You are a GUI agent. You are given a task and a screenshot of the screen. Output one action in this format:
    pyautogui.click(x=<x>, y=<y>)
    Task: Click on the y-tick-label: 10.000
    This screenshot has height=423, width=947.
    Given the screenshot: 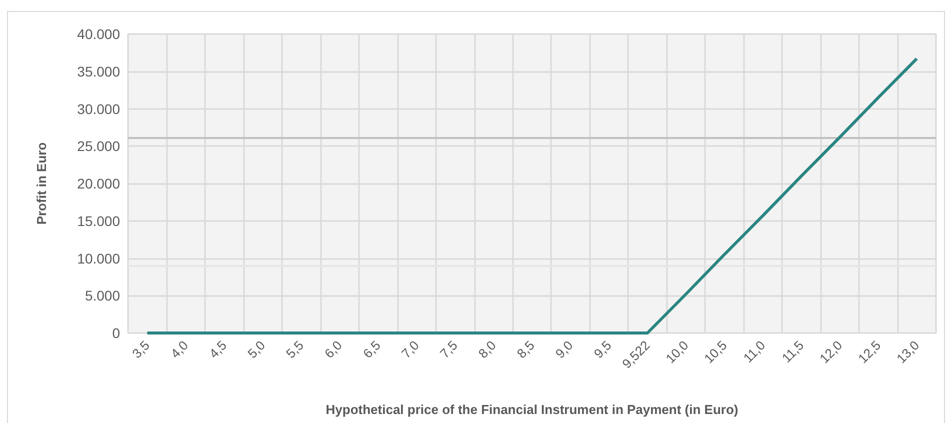 What is the action you would take?
    pyautogui.click(x=98, y=258)
    